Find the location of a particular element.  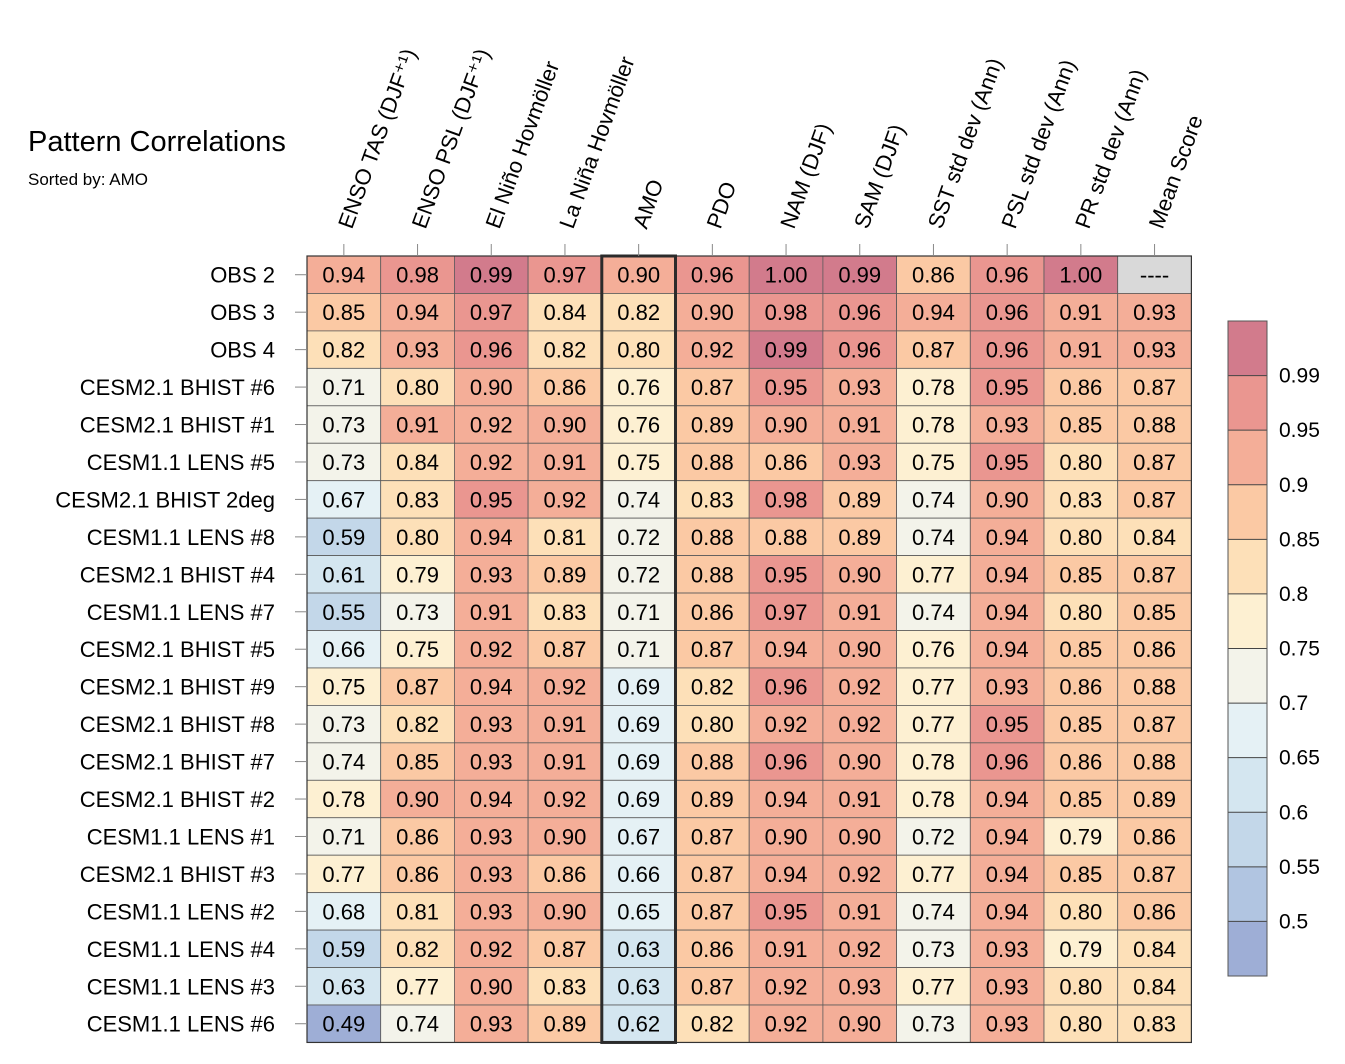

row-label: OBS 3 is located at coordinates (242, 312).